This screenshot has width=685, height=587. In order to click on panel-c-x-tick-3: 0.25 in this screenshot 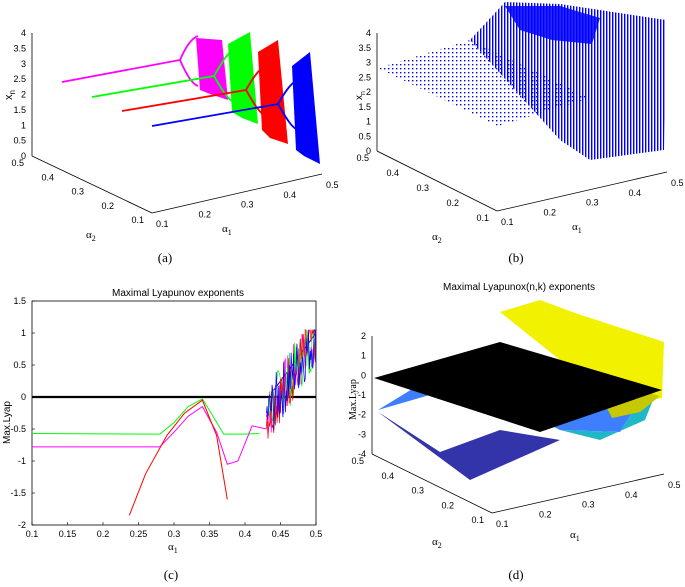, I will do `click(139, 534)`.